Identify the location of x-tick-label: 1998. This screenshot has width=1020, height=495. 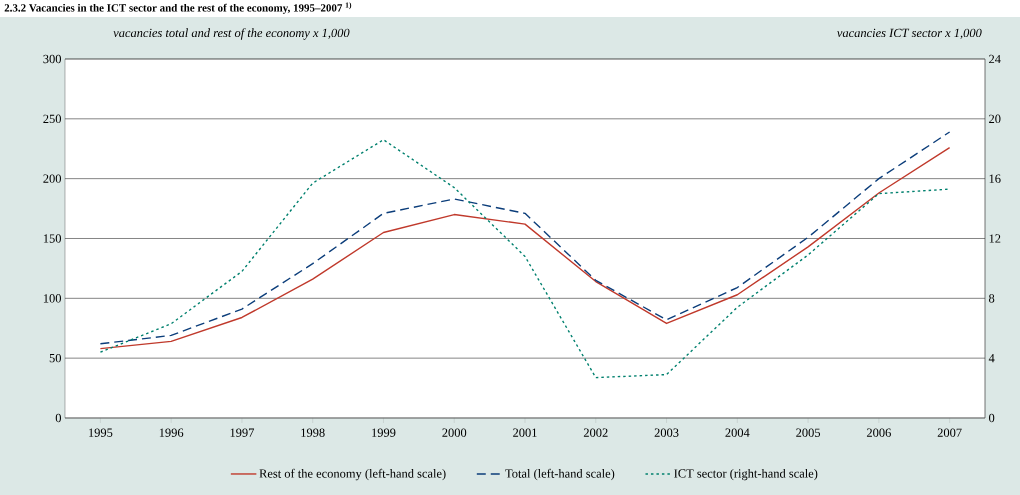
(313, 432).